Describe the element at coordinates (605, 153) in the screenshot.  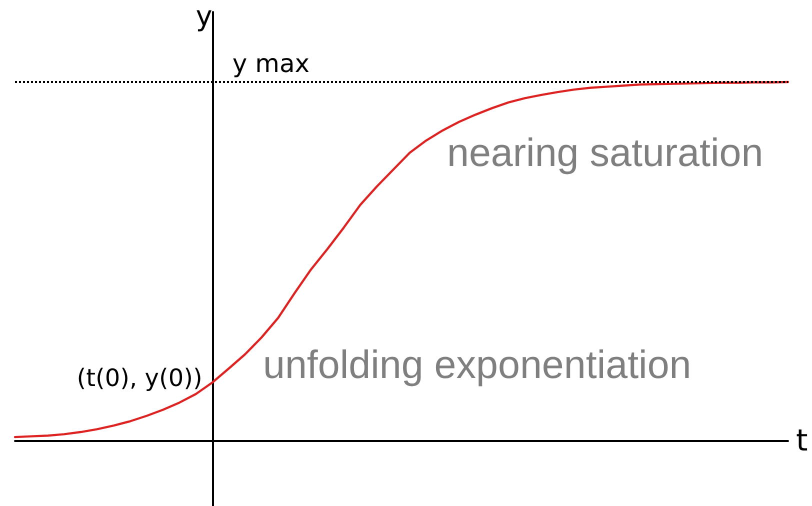
I see `annotation: nearing saturation` at that location.